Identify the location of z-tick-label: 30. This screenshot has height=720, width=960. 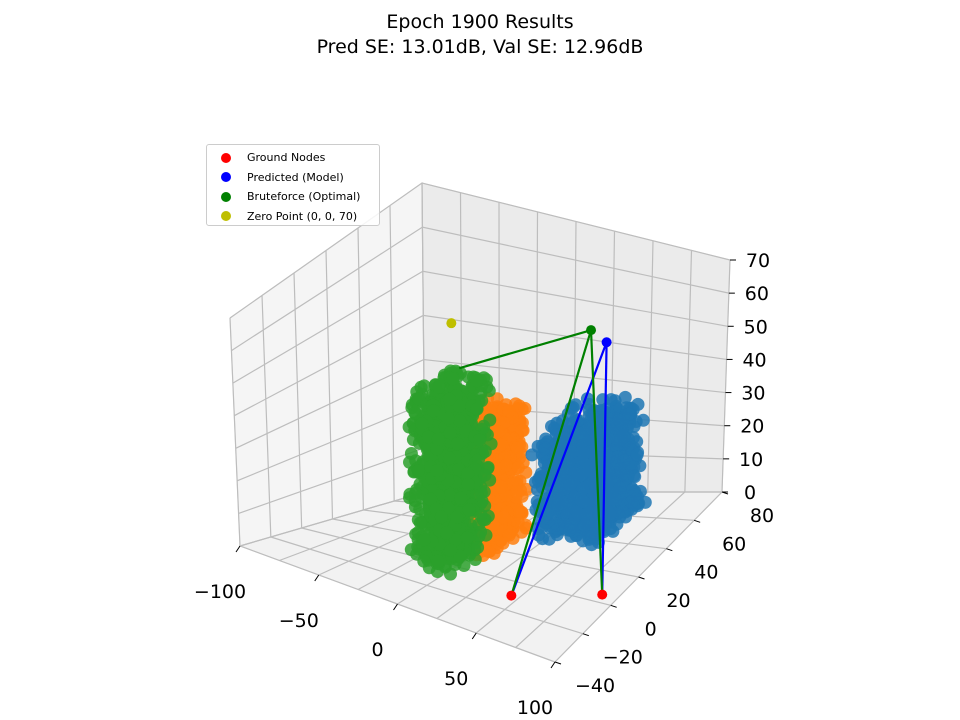
(753, 394).